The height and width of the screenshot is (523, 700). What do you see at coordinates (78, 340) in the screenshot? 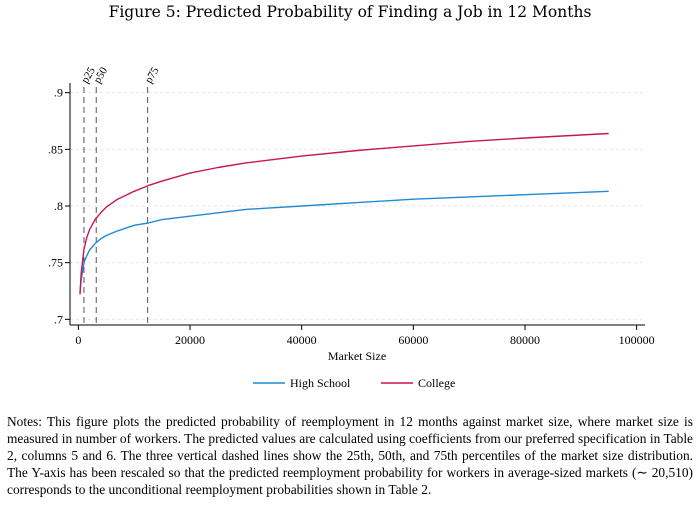
I see `x-tick-label: 0` at bounding box center [78, 340].